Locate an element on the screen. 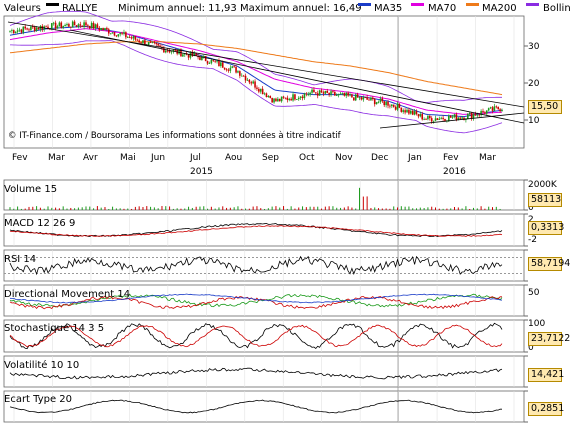 The width and height of the screenshot is (570, 430). ma70-swatch is located at coordinates (417, 4).